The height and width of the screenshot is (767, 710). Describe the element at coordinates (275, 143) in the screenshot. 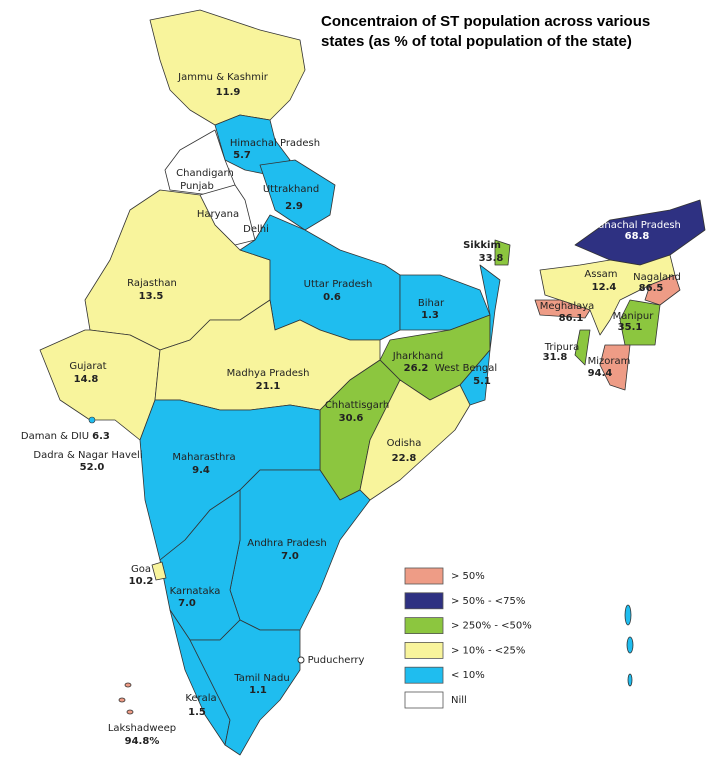

I see `state-name: Himachal Pradesh` at that location.